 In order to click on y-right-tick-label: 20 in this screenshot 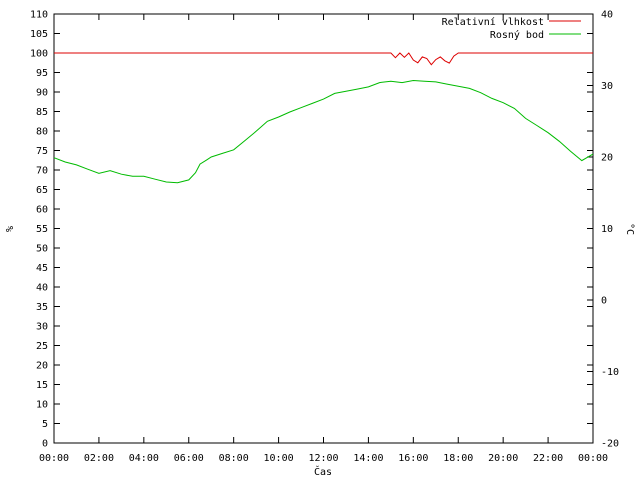, I will do `click(607, 158)`.